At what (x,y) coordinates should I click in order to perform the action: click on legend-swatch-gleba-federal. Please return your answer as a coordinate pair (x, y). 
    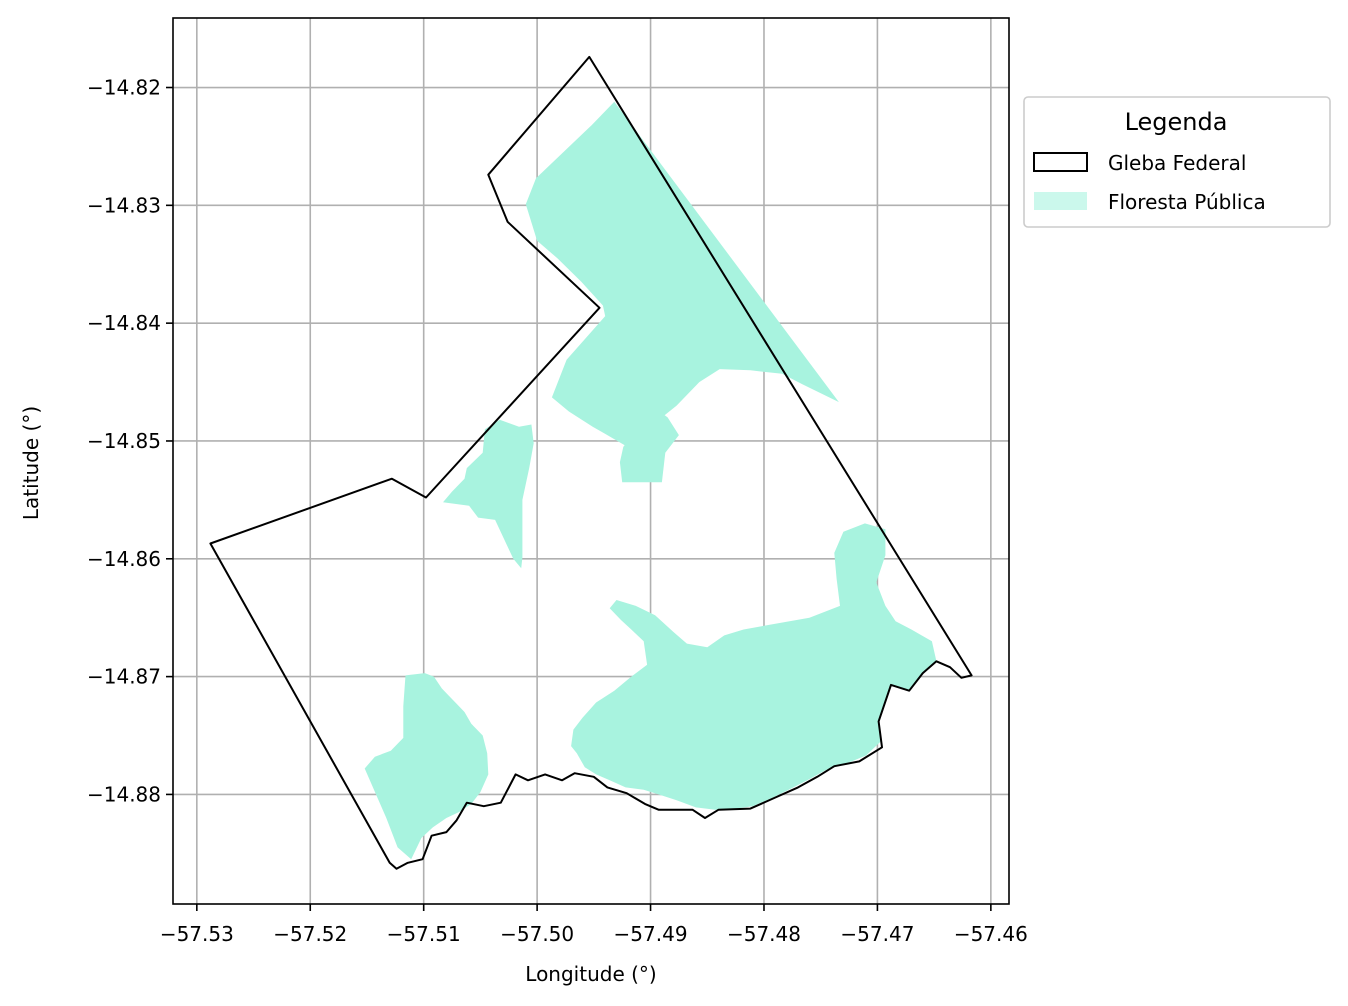
    Looking at the image, I should click on (1060, 162).